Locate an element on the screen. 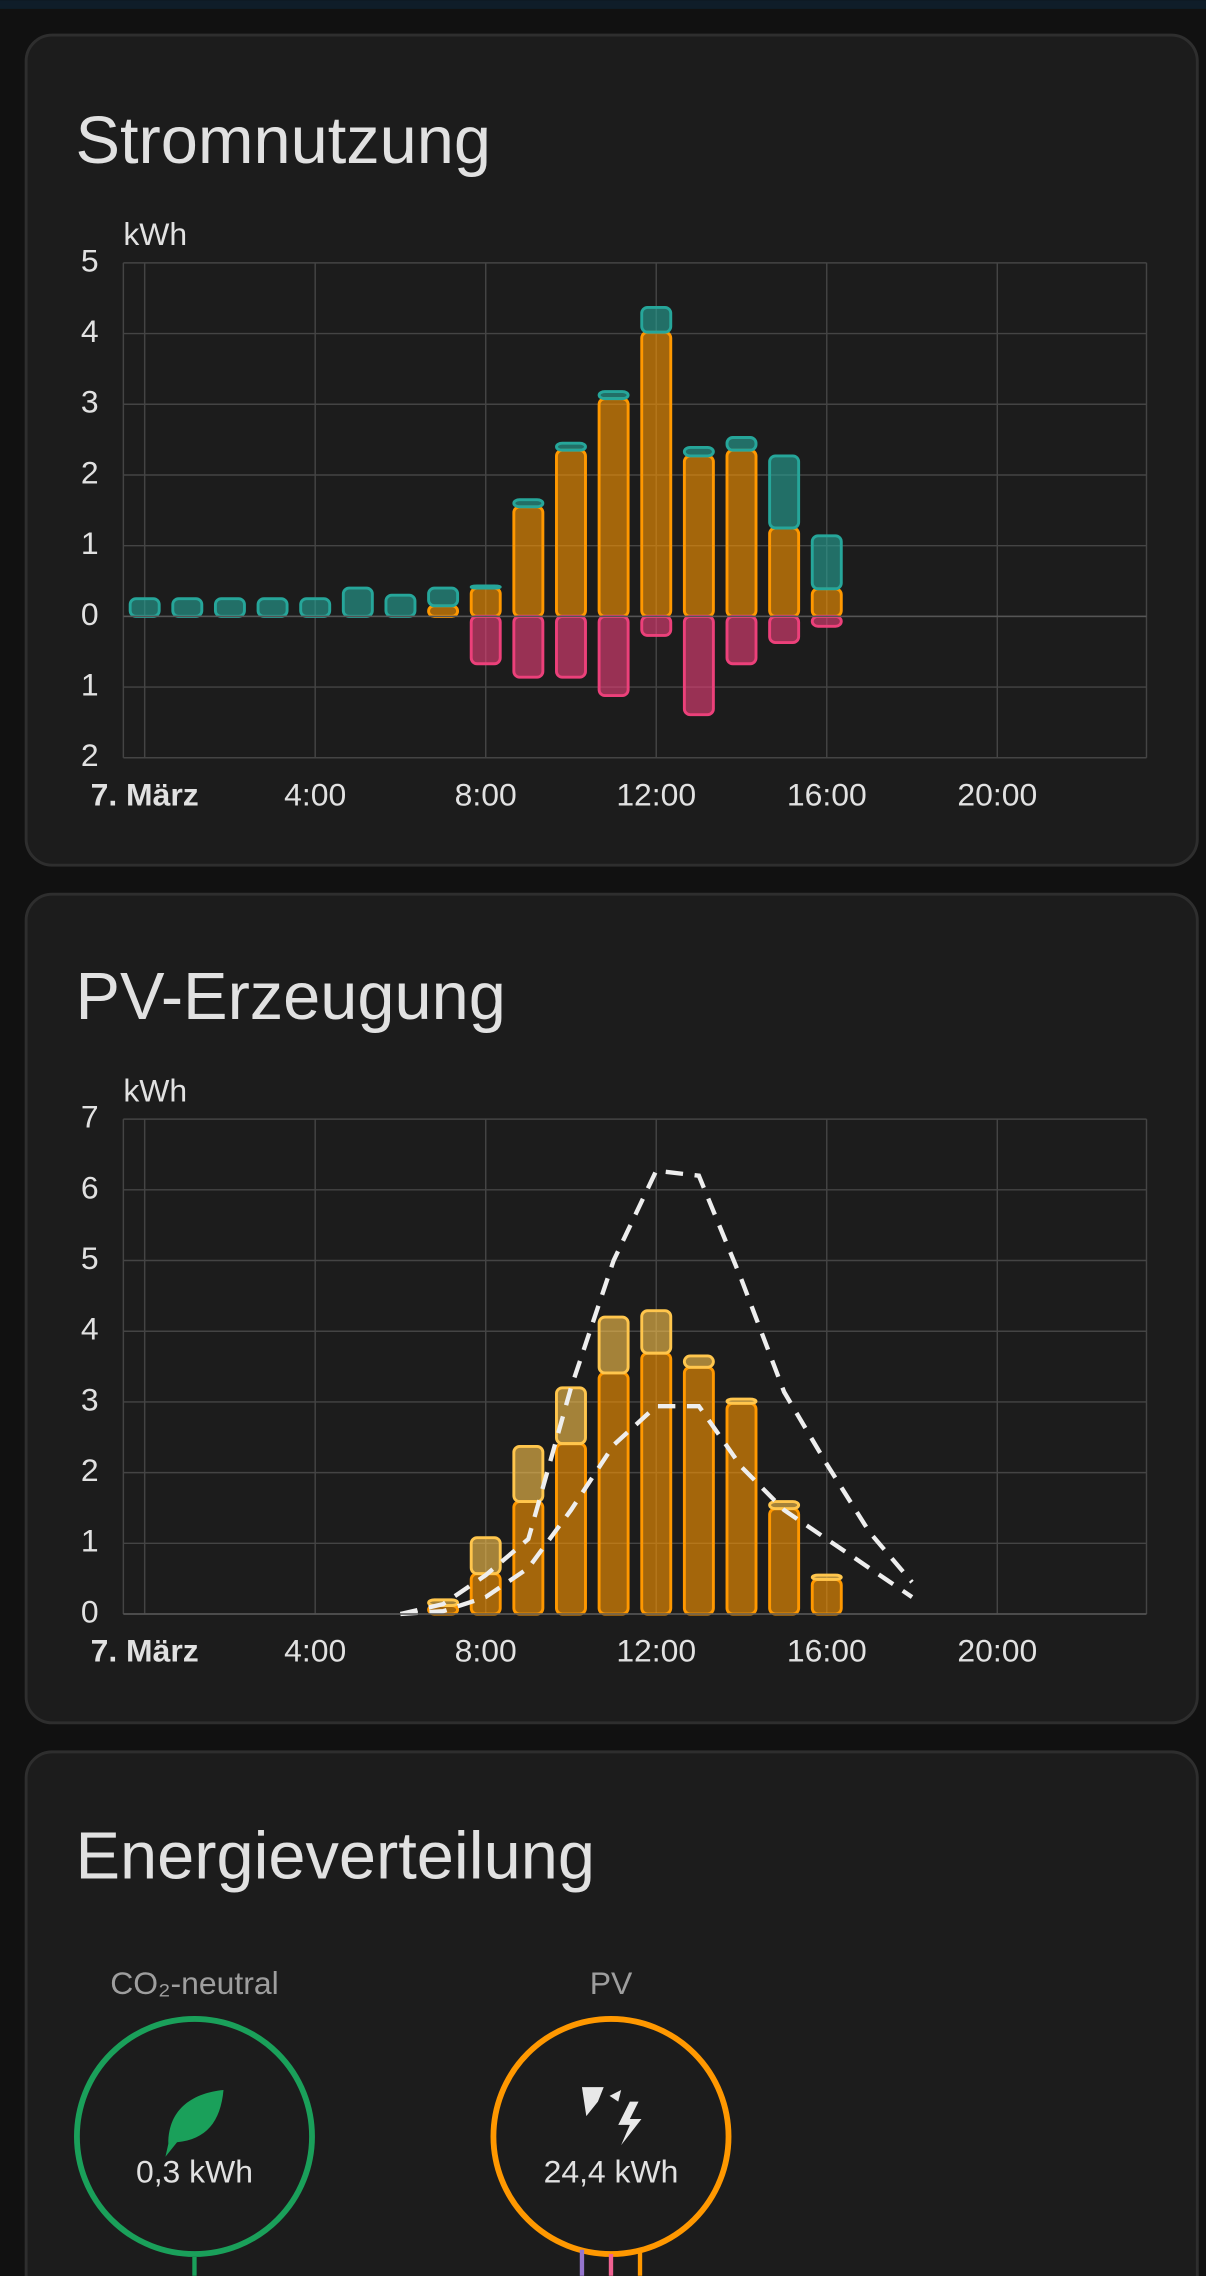 This screenshot has height=2276, width=1206. node-label: PV is located at coordinates (611, 1983).